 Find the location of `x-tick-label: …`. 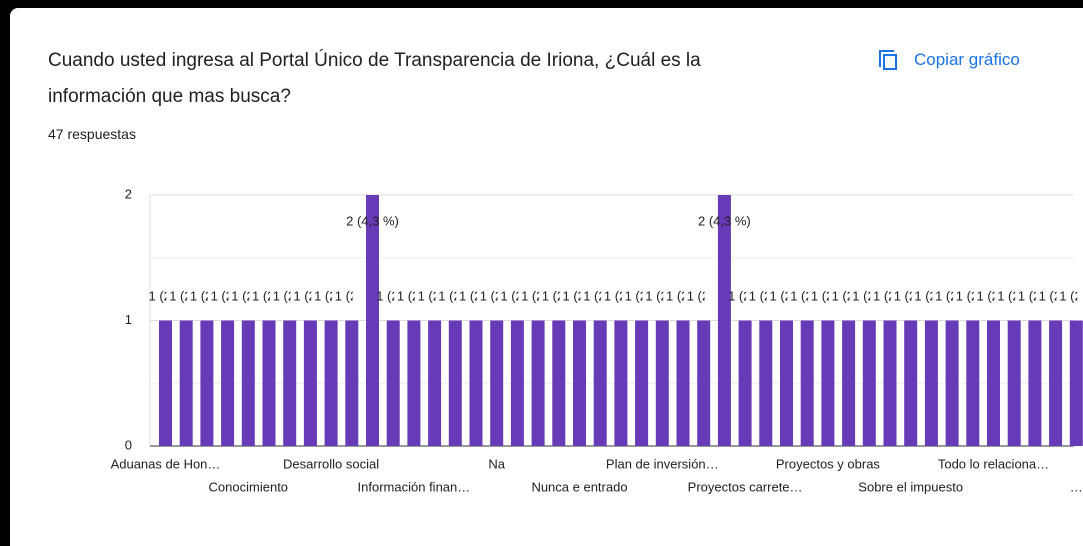

x-tick-label: … is located at coordinates (1076, 486).